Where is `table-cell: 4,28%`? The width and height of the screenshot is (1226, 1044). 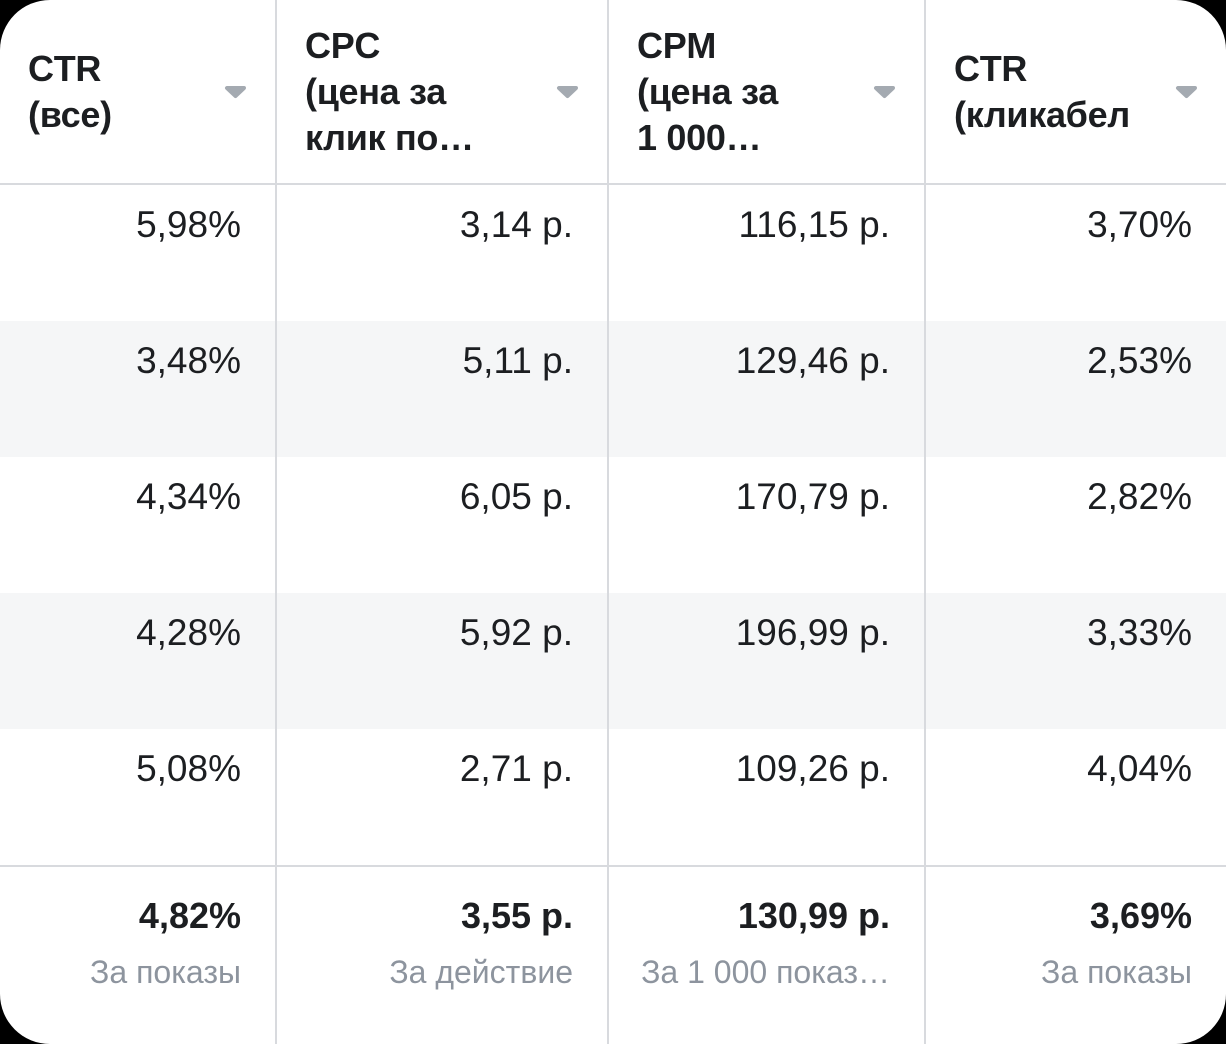
table-cell: 4,28% is located at coordinates (138, 661).